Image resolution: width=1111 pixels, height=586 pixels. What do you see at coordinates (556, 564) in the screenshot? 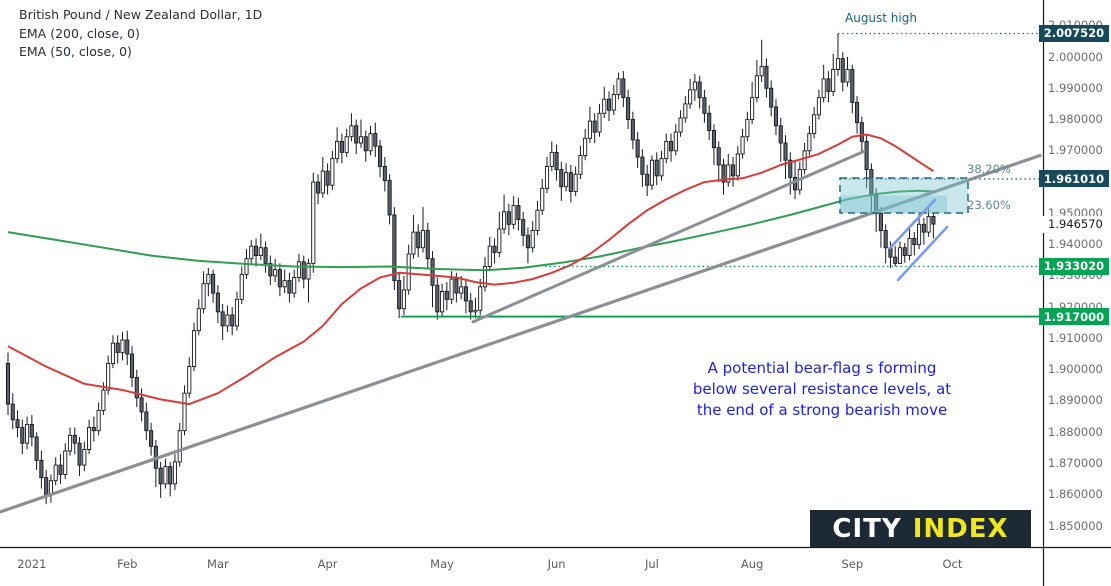
I see `month-label: Jun` at bounding box center [556, 564].